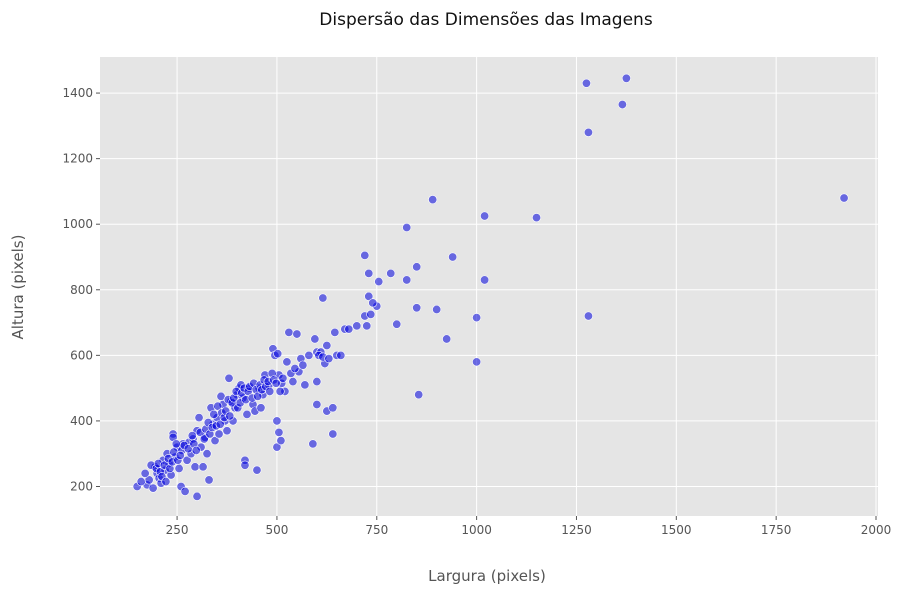 This screenshot has width=898, height=595. I want to click on y-tick-label: 800, so click(81, 290).